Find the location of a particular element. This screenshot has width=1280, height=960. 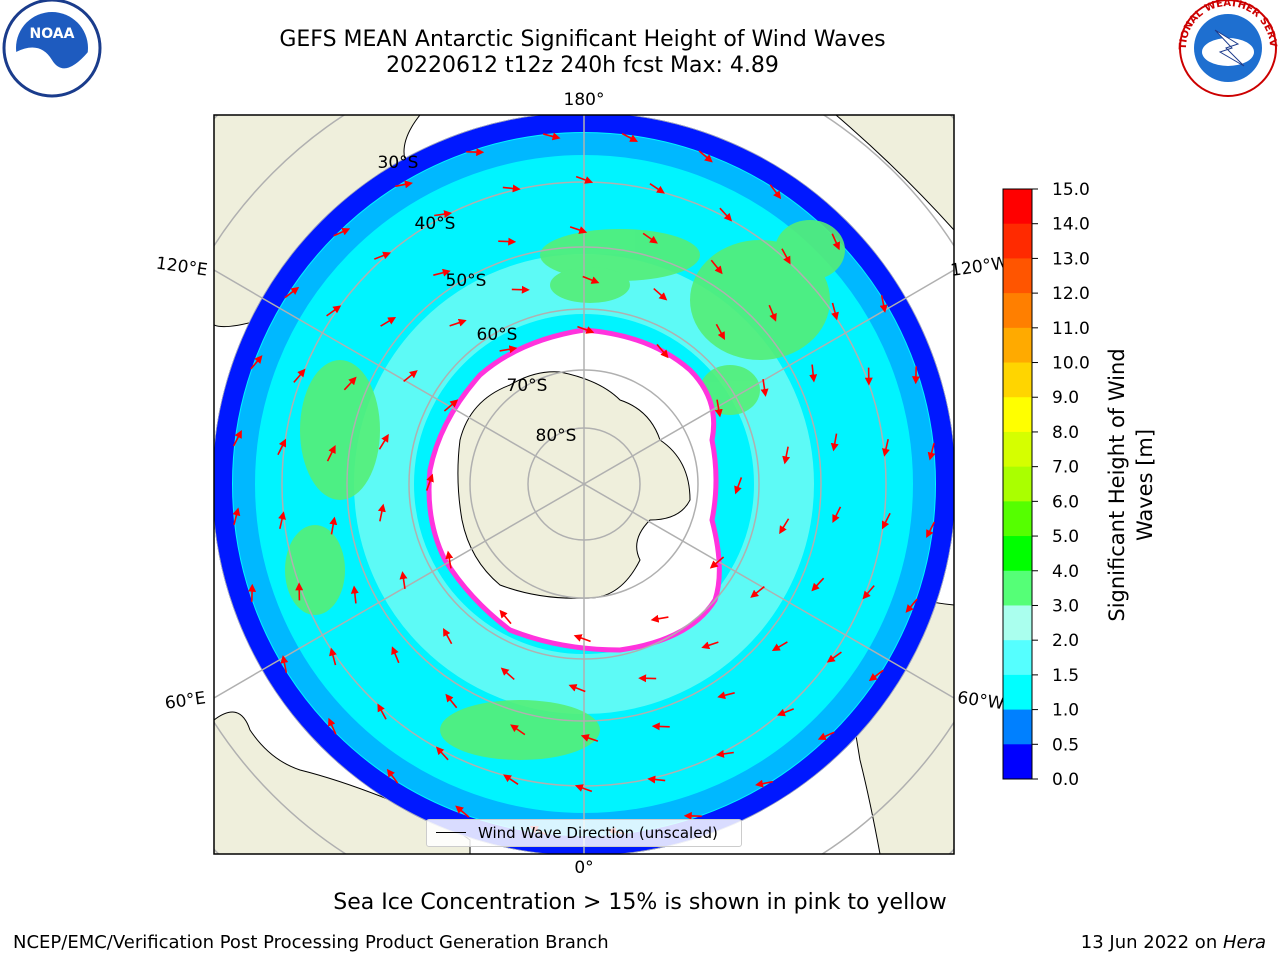

map-legend: Wind Wave Direction (unscaled) is located at coordinates (584, 833).